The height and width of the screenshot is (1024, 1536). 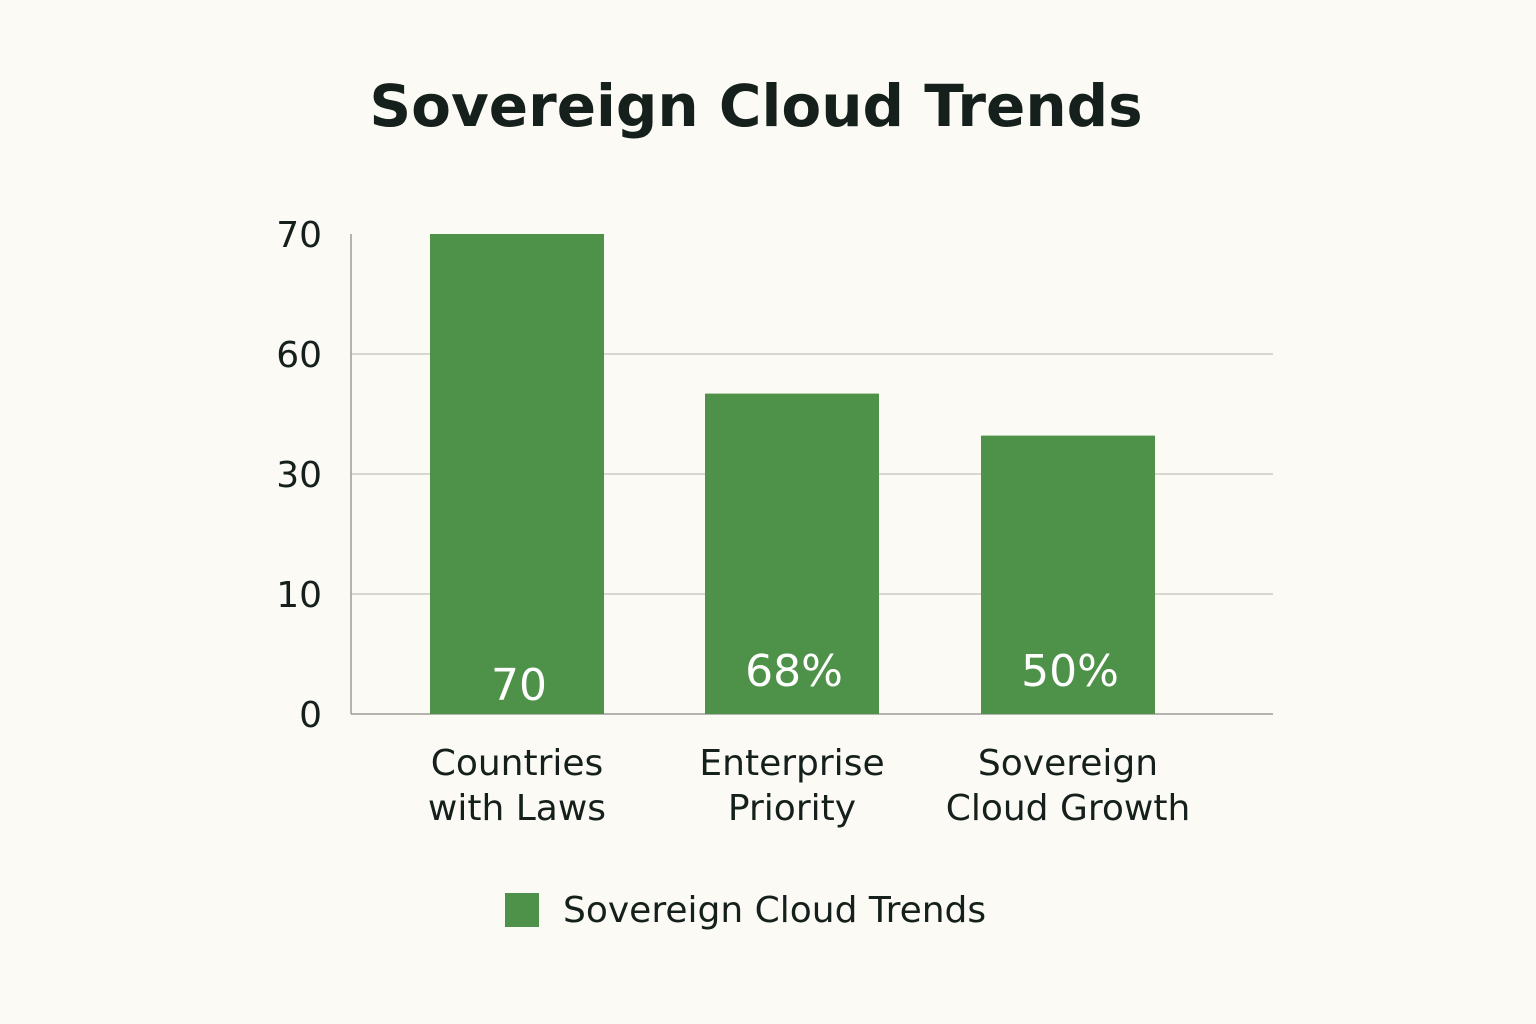 What do you see at coordinates (522, 910) in the screenshot?
I see `legend-swatch` at bounding box center [522, 910].